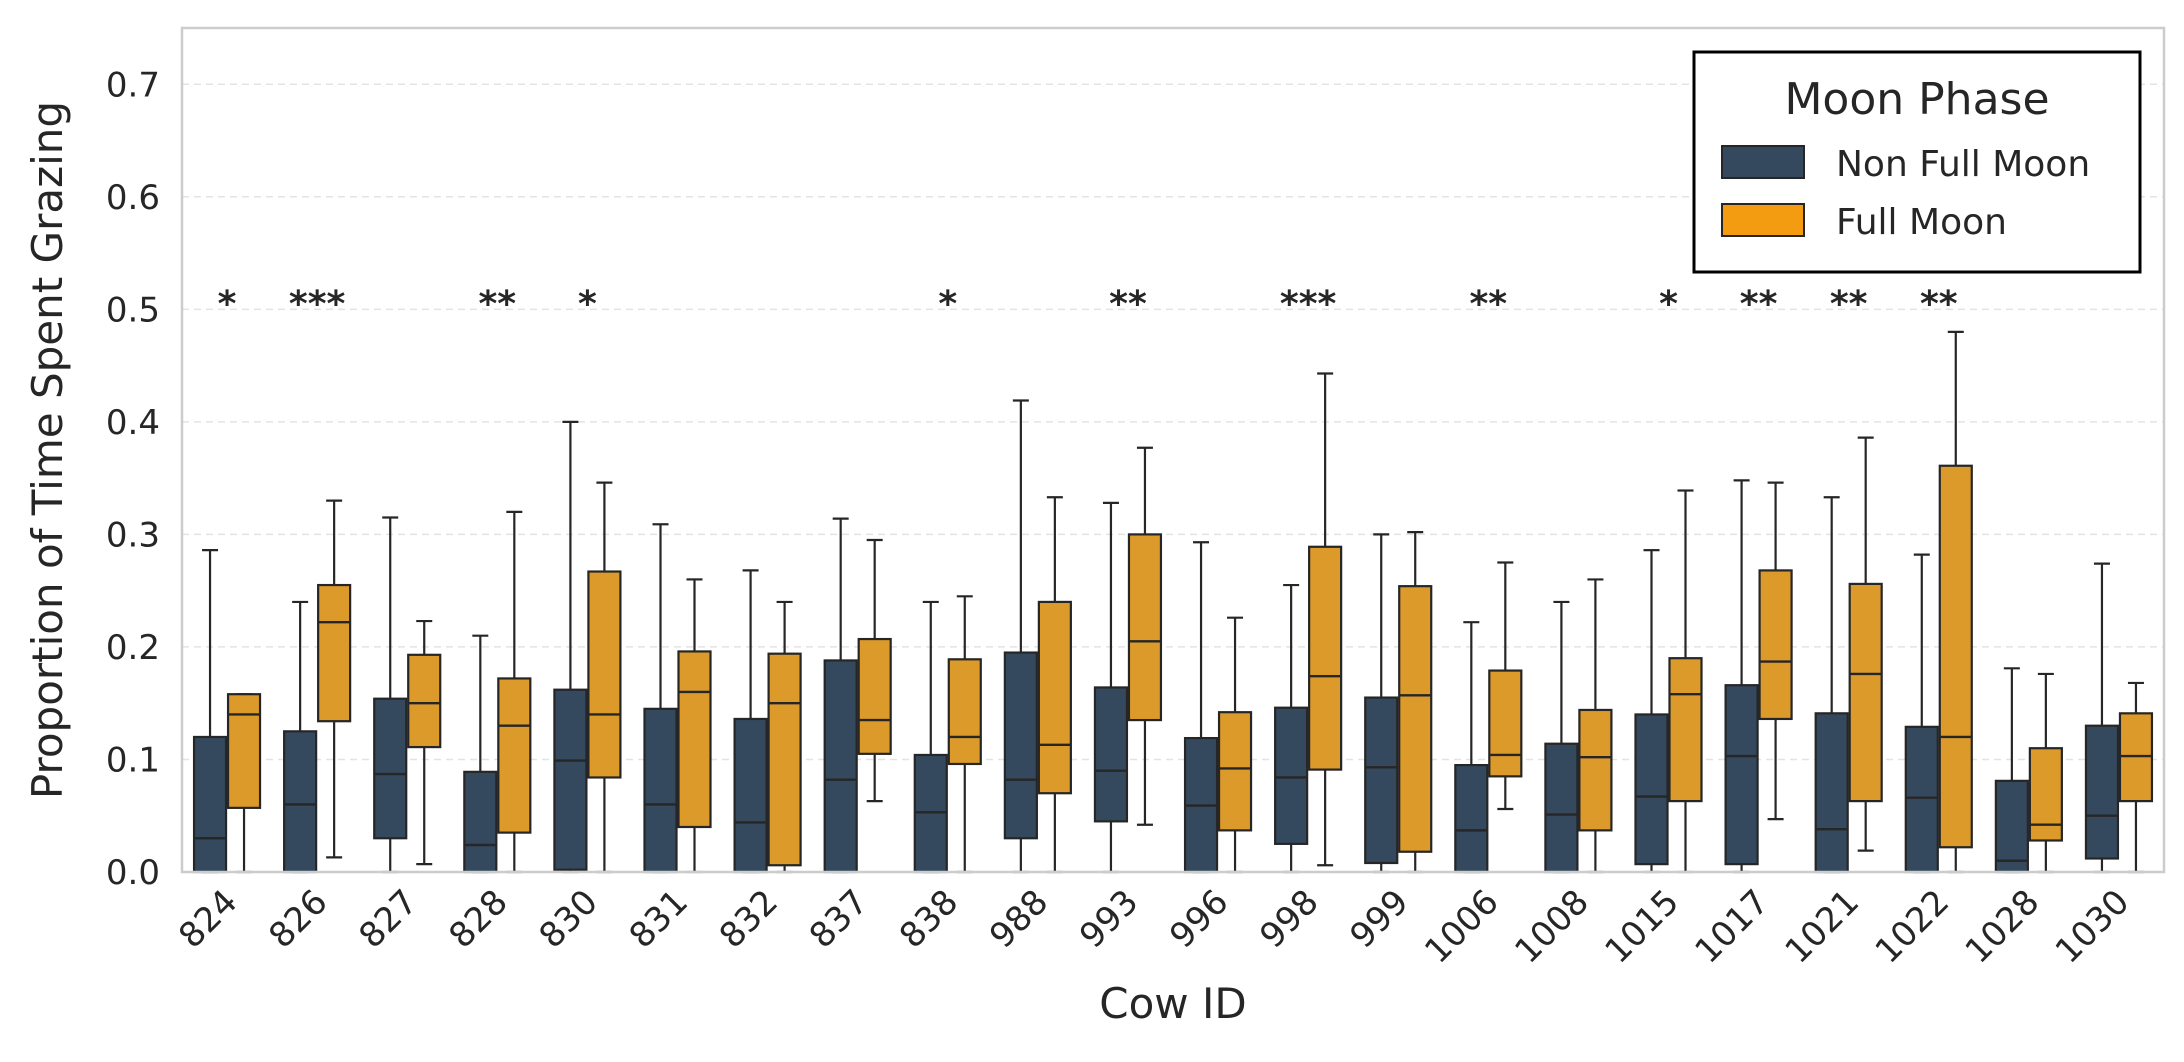  What do you see at coordinates (1963, 164) in the screenshot?
I see `legend-label-non-full-moon: Non Full Moon` at bounding box center [1963, 164].